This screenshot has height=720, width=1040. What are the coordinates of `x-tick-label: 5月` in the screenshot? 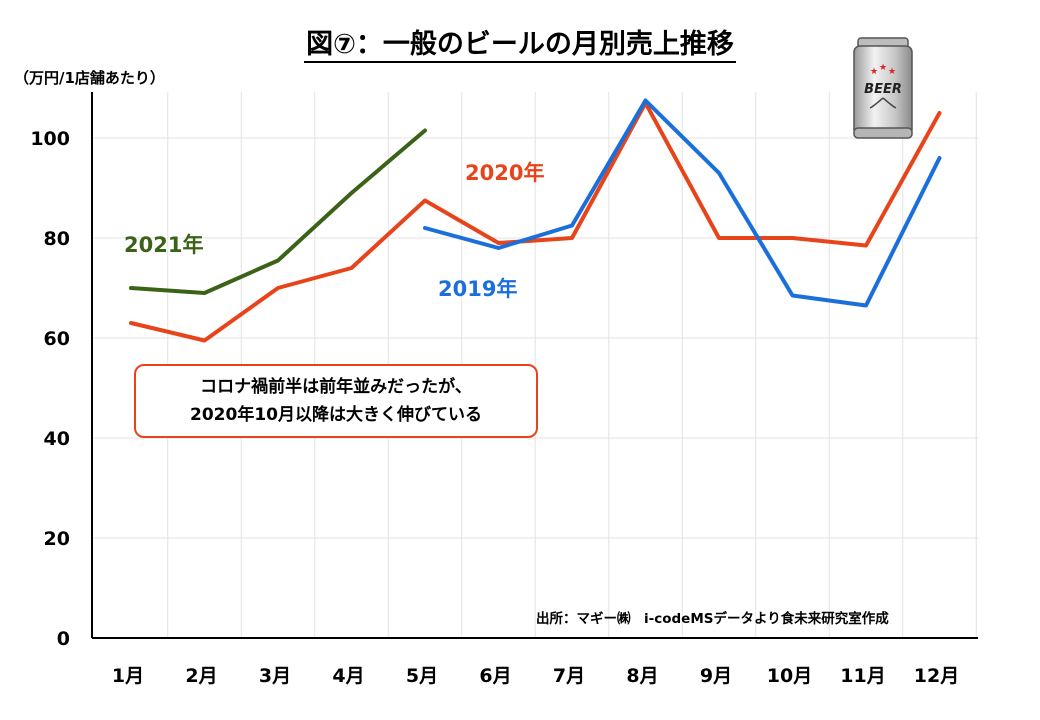 It's located at (422, 676).